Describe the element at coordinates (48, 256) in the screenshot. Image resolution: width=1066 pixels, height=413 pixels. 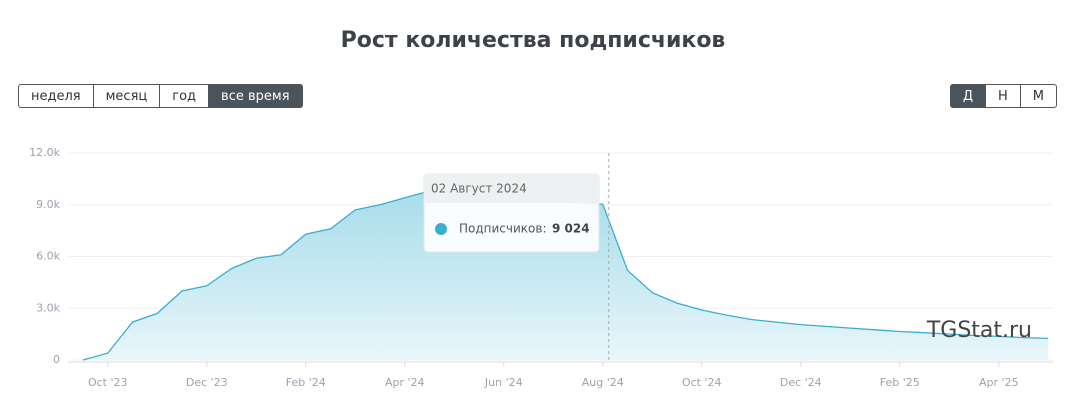
I see `y-tick-label: 6.0k` at that location.